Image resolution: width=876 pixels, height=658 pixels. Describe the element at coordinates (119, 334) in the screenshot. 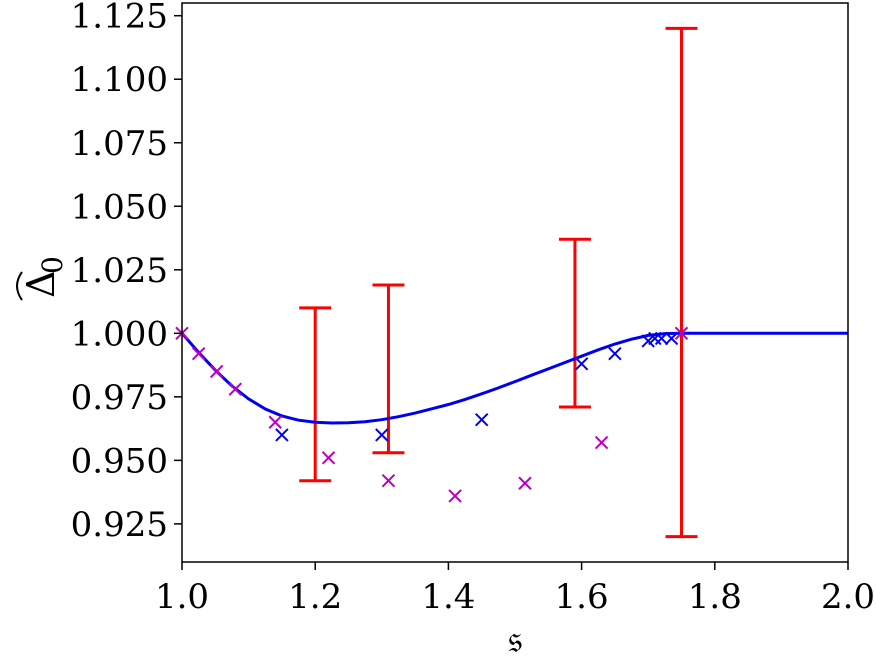

I see `y-tick-label: 1.000` at that location.